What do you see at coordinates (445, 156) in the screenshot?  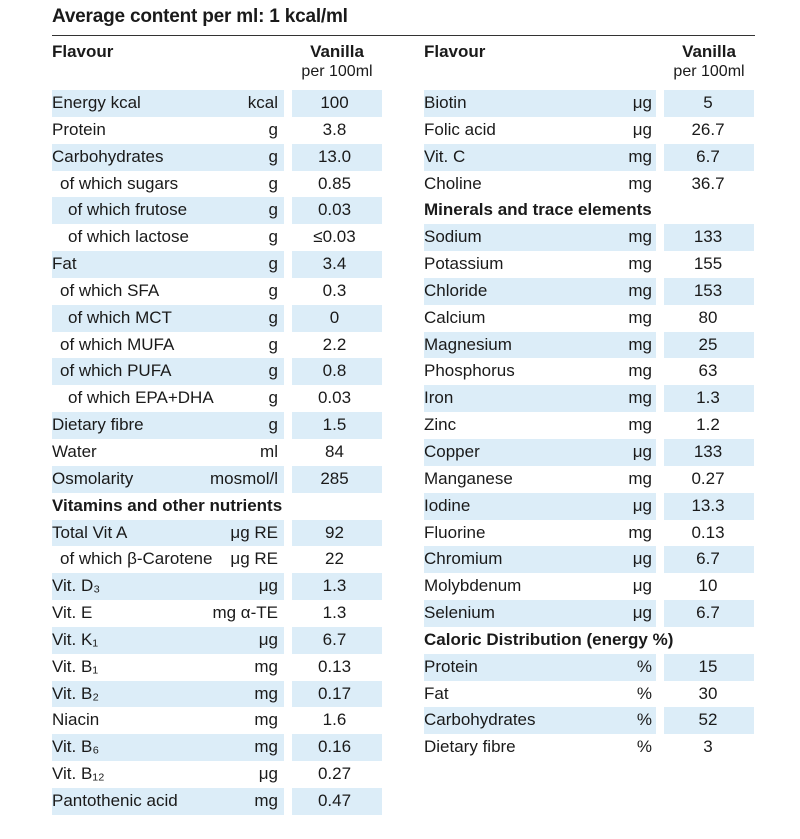 I see `nutrient-label: Vit. C` at bounding box center [445, 156].